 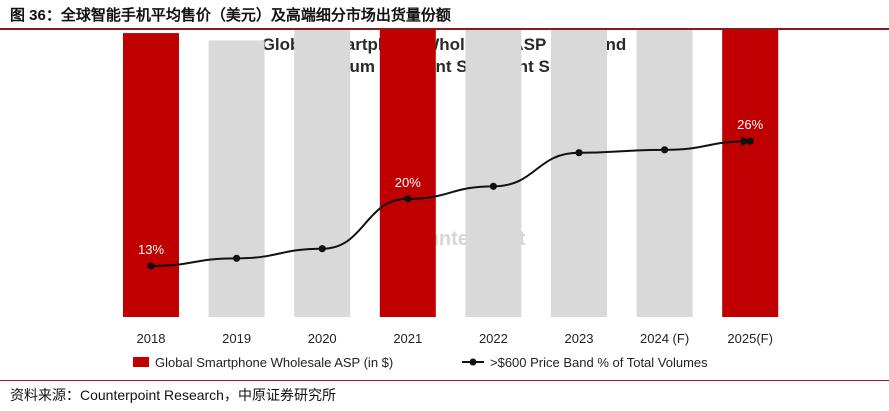 What do you see at coordinates (151, 249) in the screenshot?
I see `premium-share-label: 13%` at bounding box center [151, 249].